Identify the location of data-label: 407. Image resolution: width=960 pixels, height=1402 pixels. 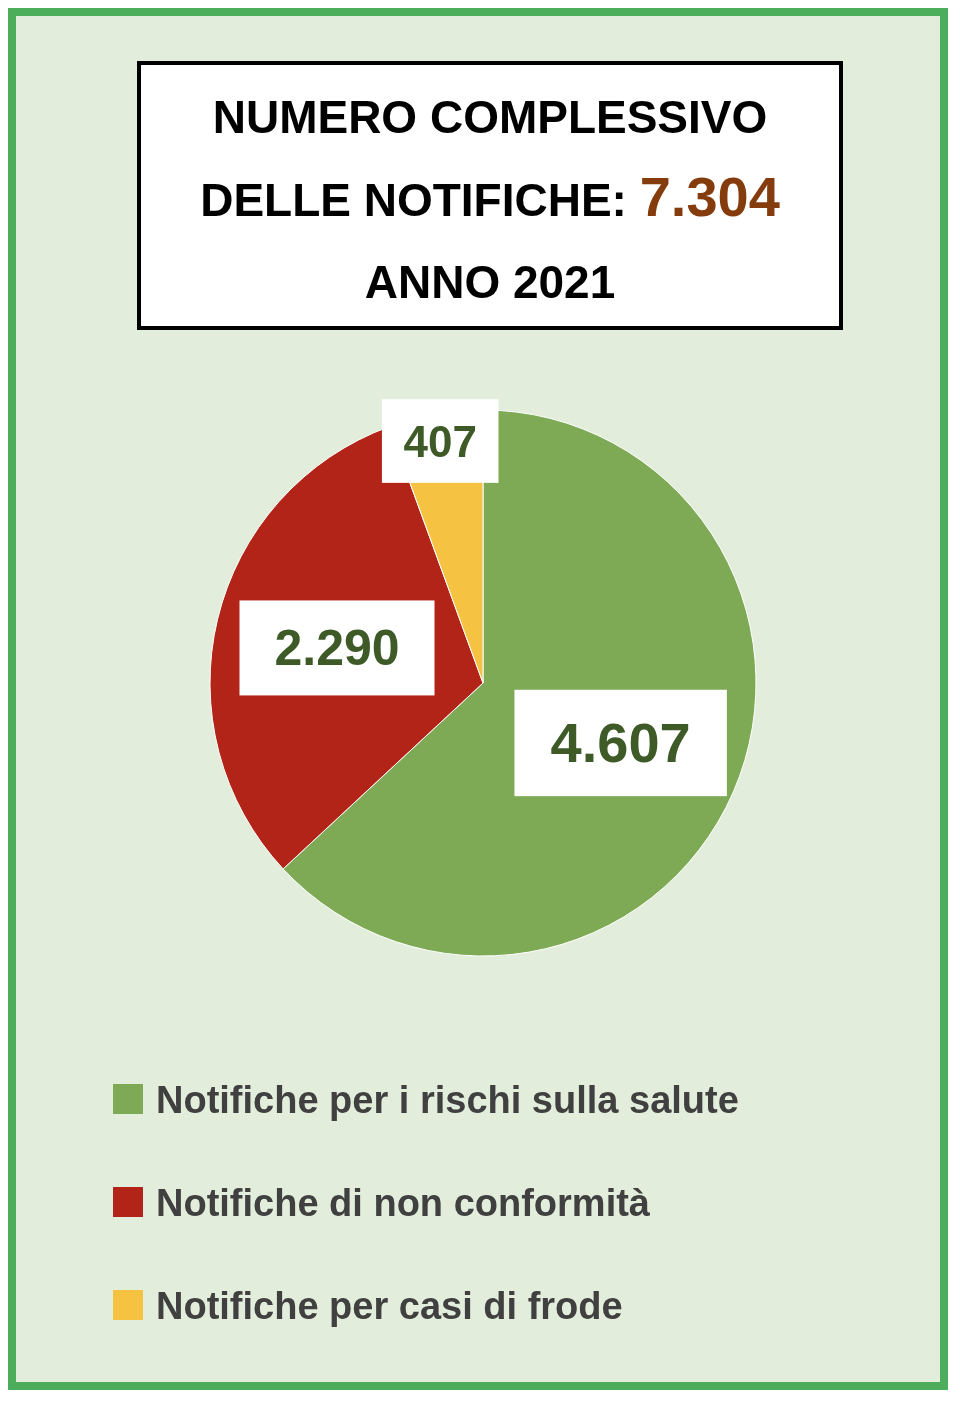
(440, 441).